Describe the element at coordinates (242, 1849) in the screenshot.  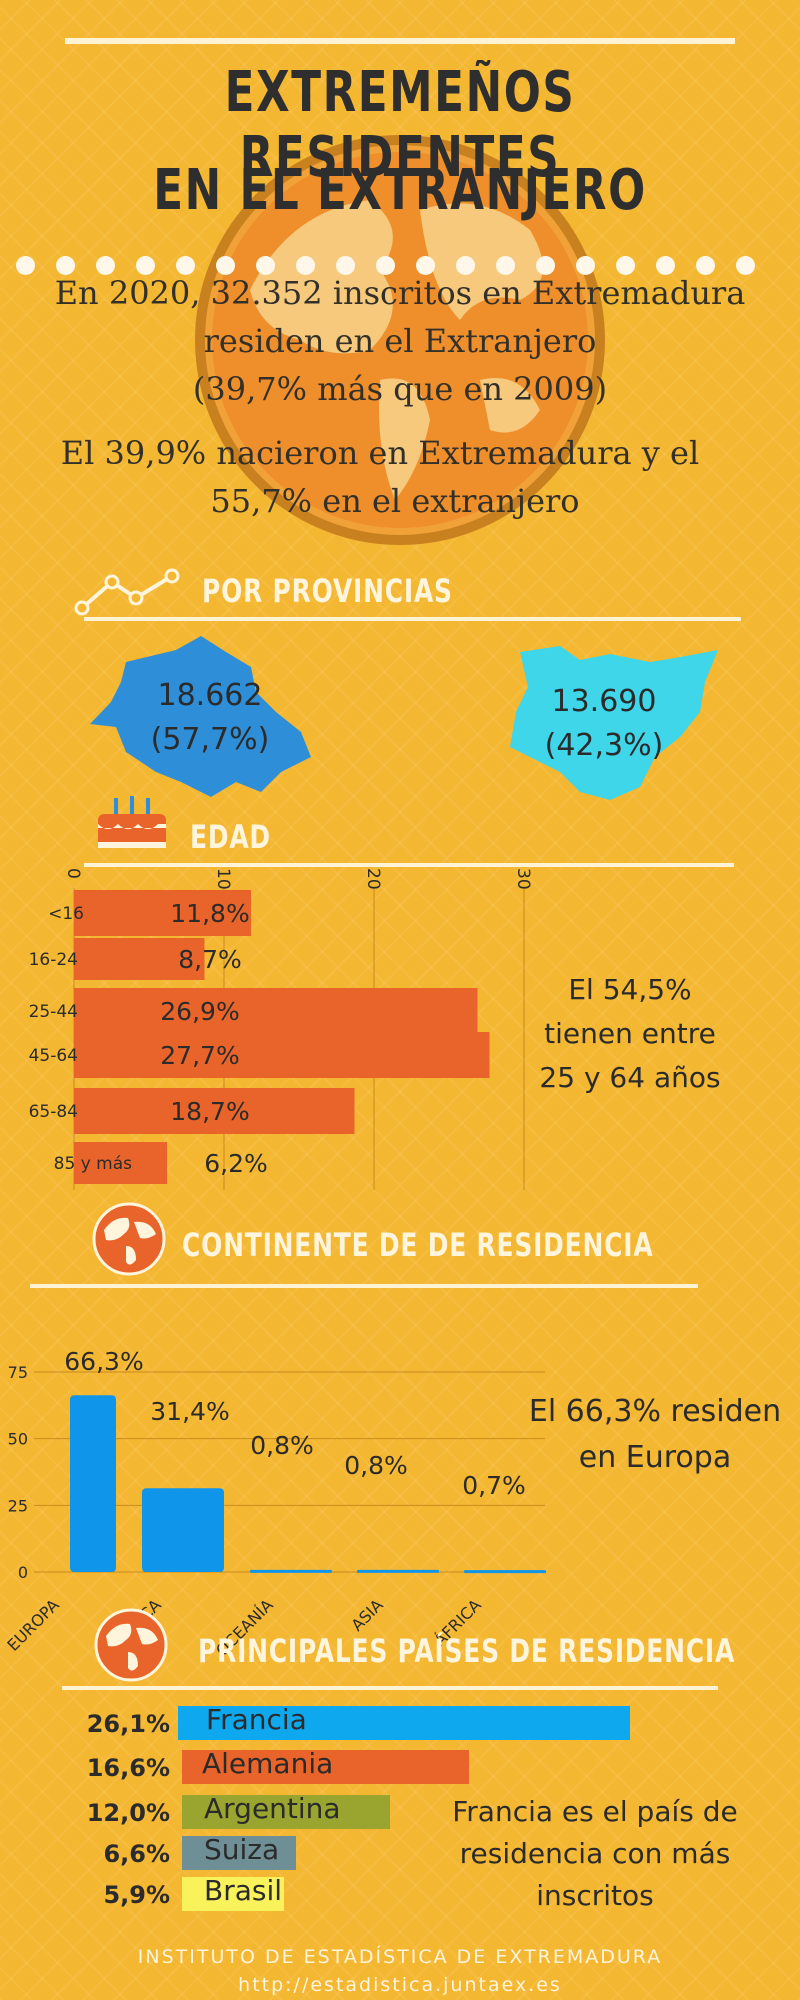
I see `country-name-label: Suiza` at that location.